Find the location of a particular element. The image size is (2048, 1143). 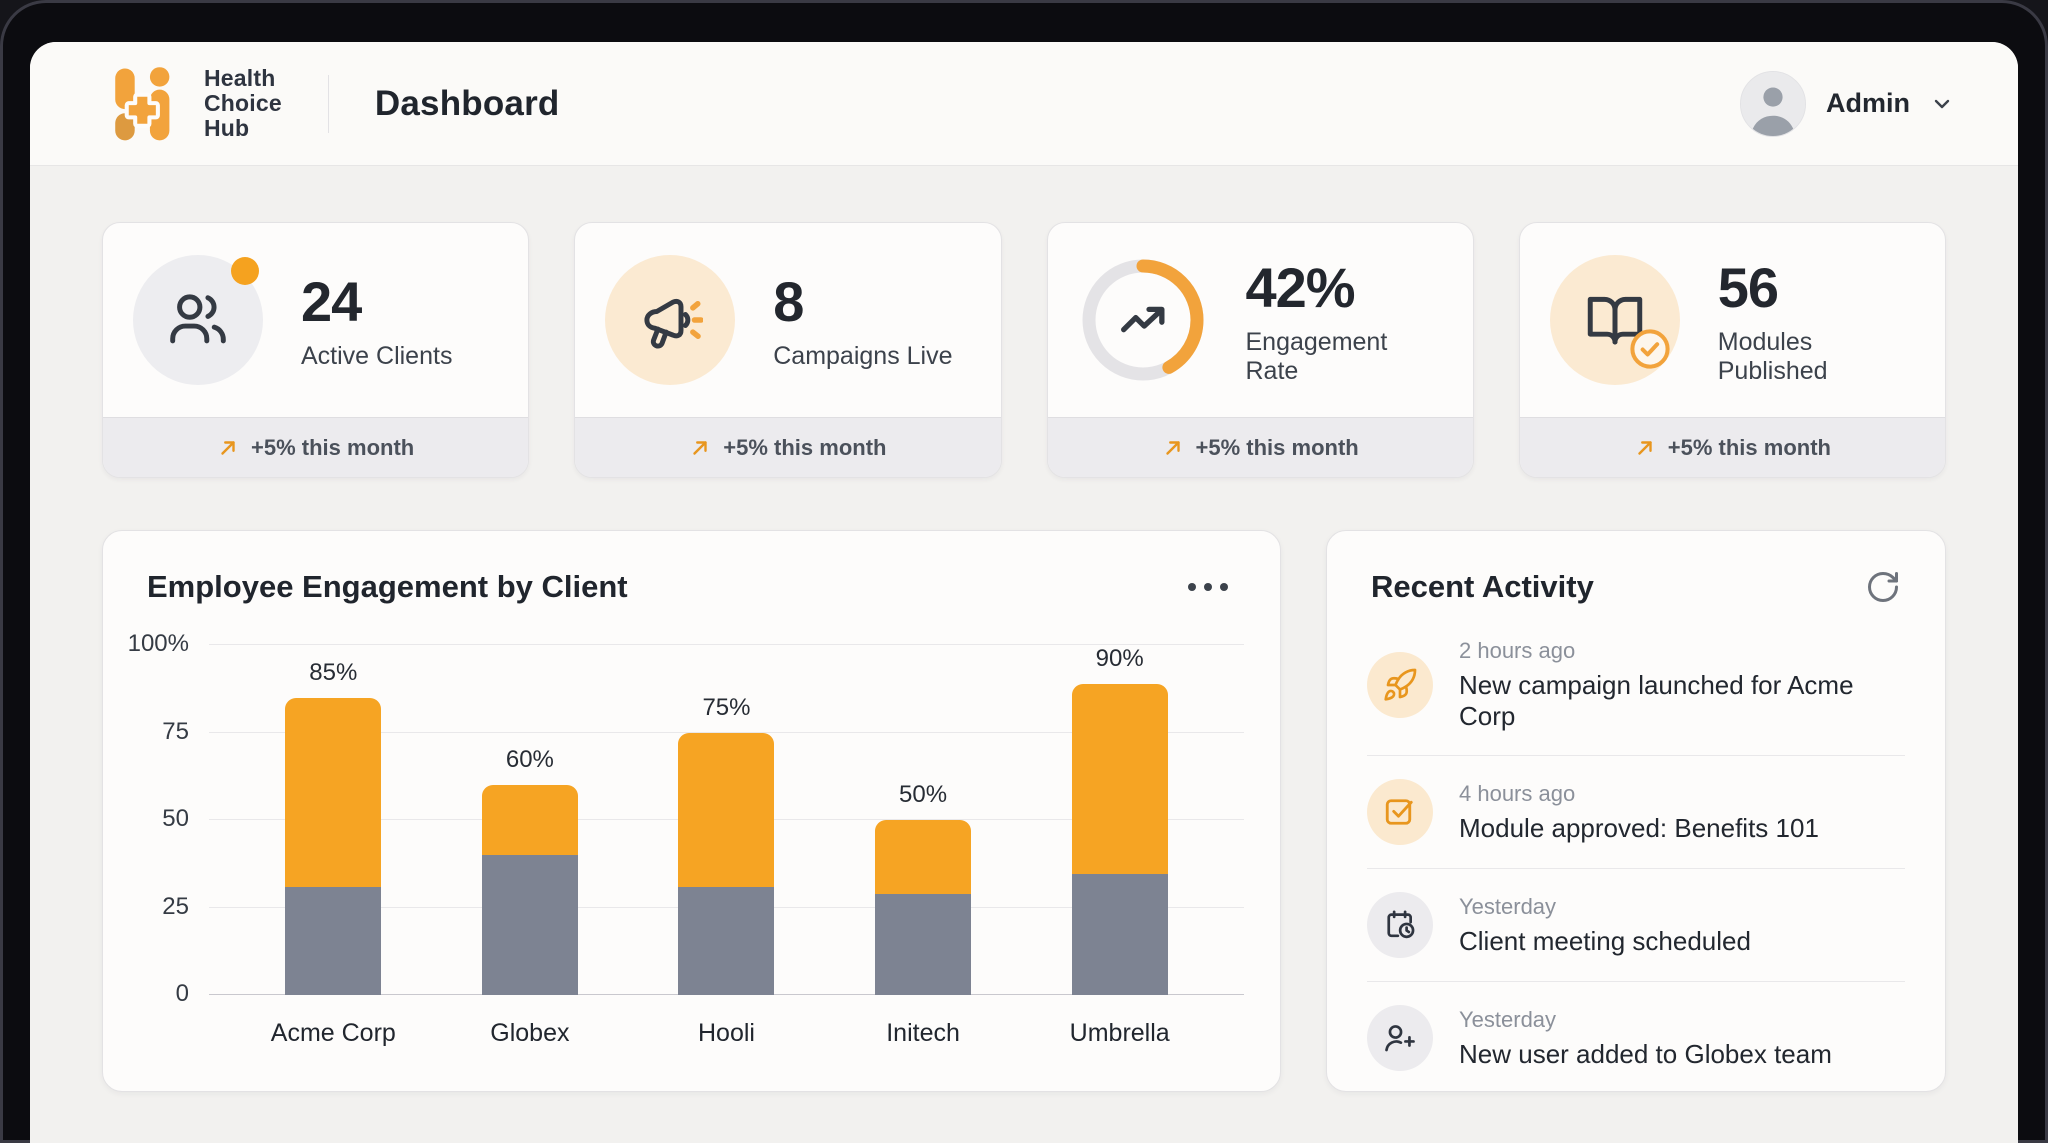

app-header: Health Choice Hub Dashboard Admin is located at coordinates (1024, 104).